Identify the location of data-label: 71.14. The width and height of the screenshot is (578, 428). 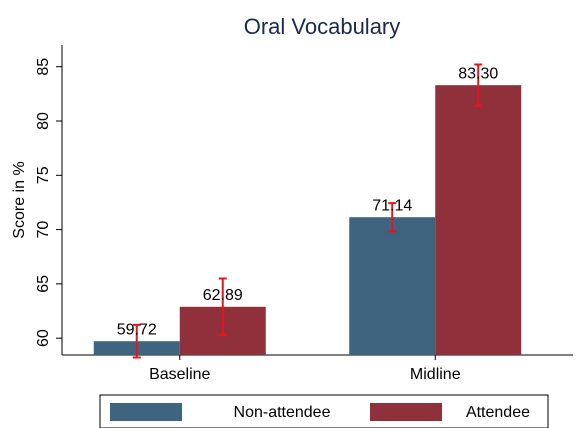
(392, 205).